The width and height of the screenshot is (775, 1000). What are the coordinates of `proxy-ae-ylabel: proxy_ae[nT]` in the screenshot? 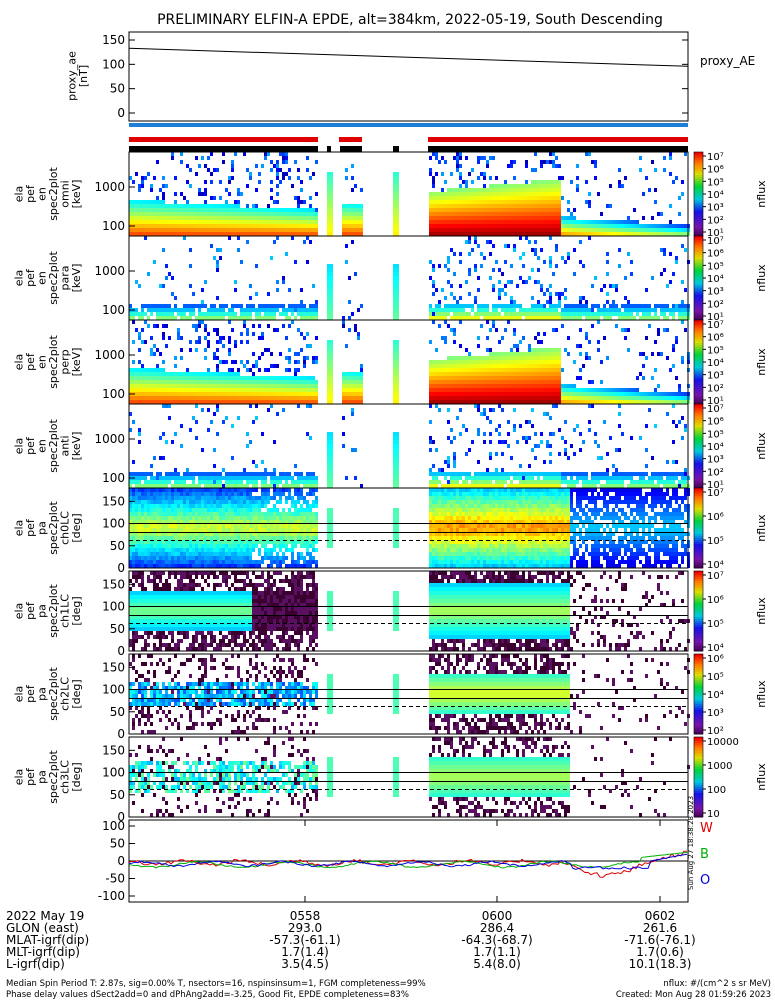 It's located at (77, 76).